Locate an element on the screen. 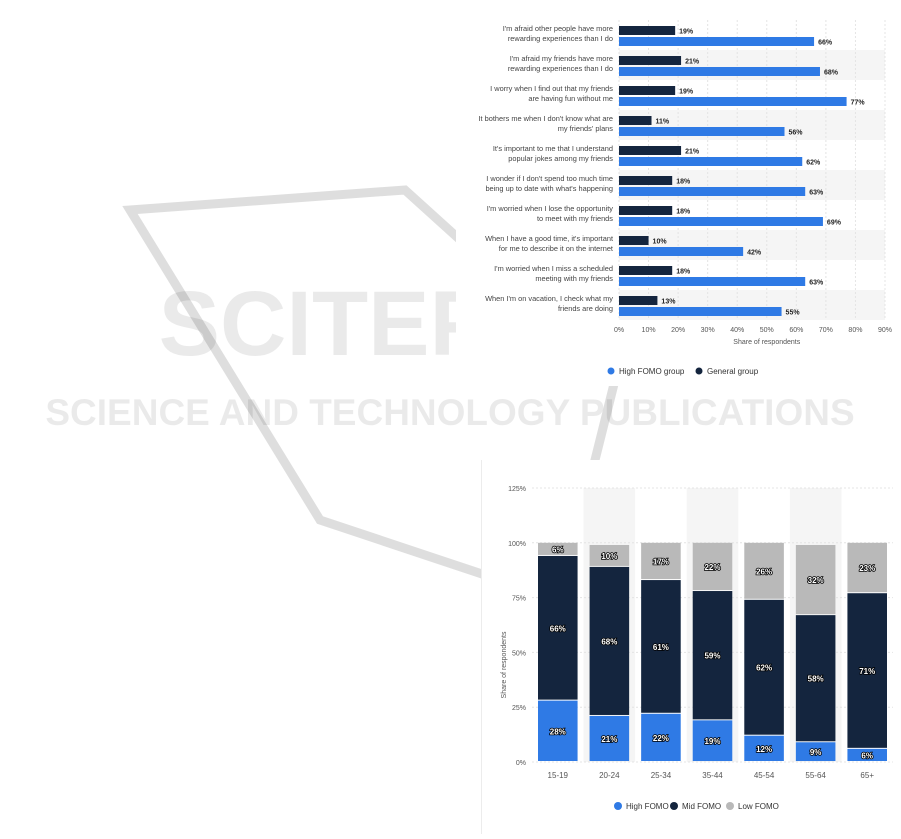  y-tick-label: 0% is located at coordinates (521, 763).